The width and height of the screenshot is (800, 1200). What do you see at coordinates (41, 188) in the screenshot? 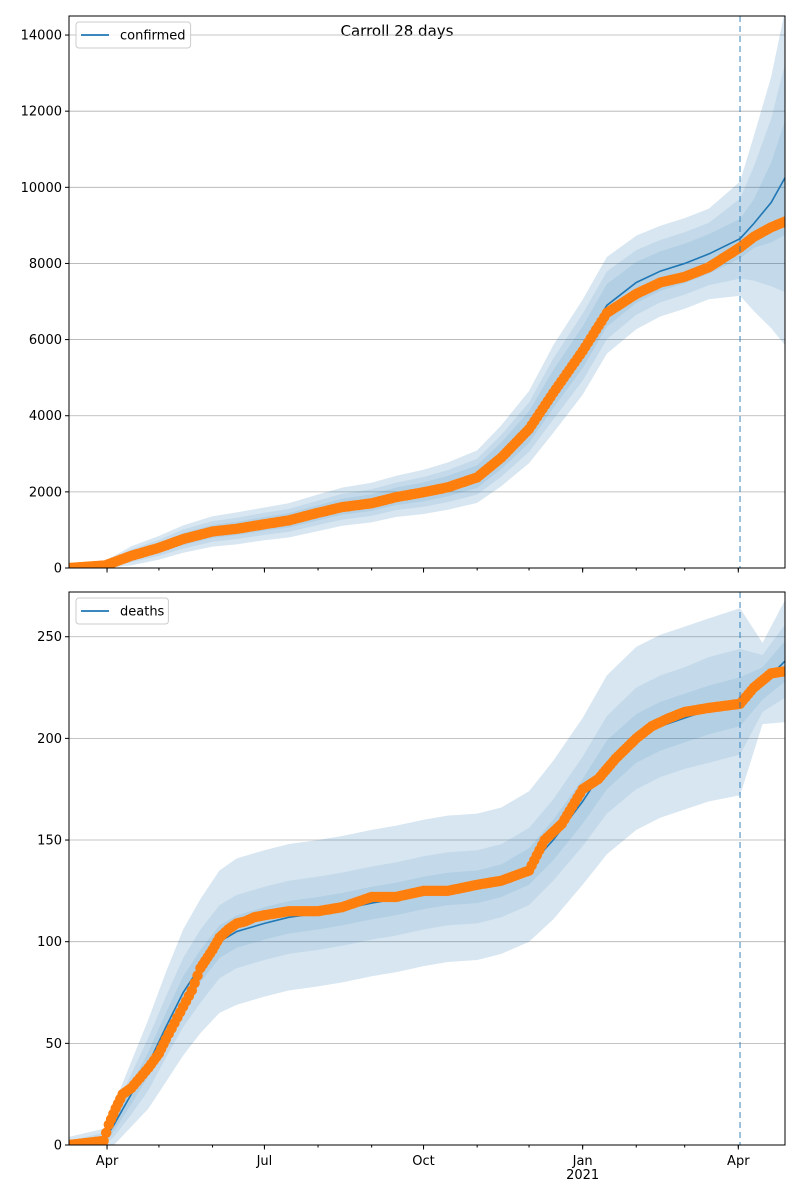
I see `y-tick-label: 10000` at bounding box center [41, 188].